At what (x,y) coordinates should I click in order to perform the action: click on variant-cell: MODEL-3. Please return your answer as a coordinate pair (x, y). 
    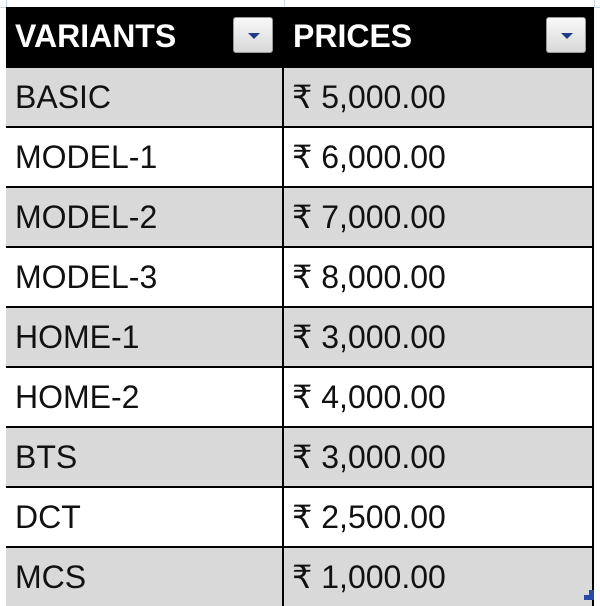
    Looking at the image, I should click on (145, 277).